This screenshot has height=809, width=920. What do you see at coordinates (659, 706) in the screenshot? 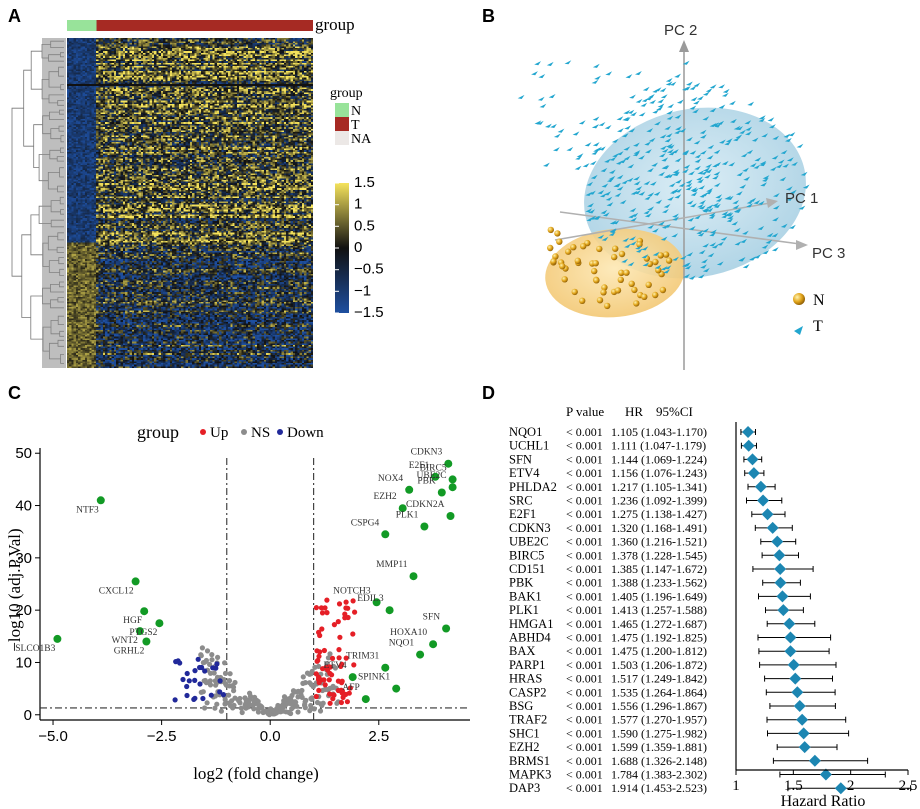
I see `hr-ci-text: 1.556 (1.296-1.867)` at bounding box center [659, 706].